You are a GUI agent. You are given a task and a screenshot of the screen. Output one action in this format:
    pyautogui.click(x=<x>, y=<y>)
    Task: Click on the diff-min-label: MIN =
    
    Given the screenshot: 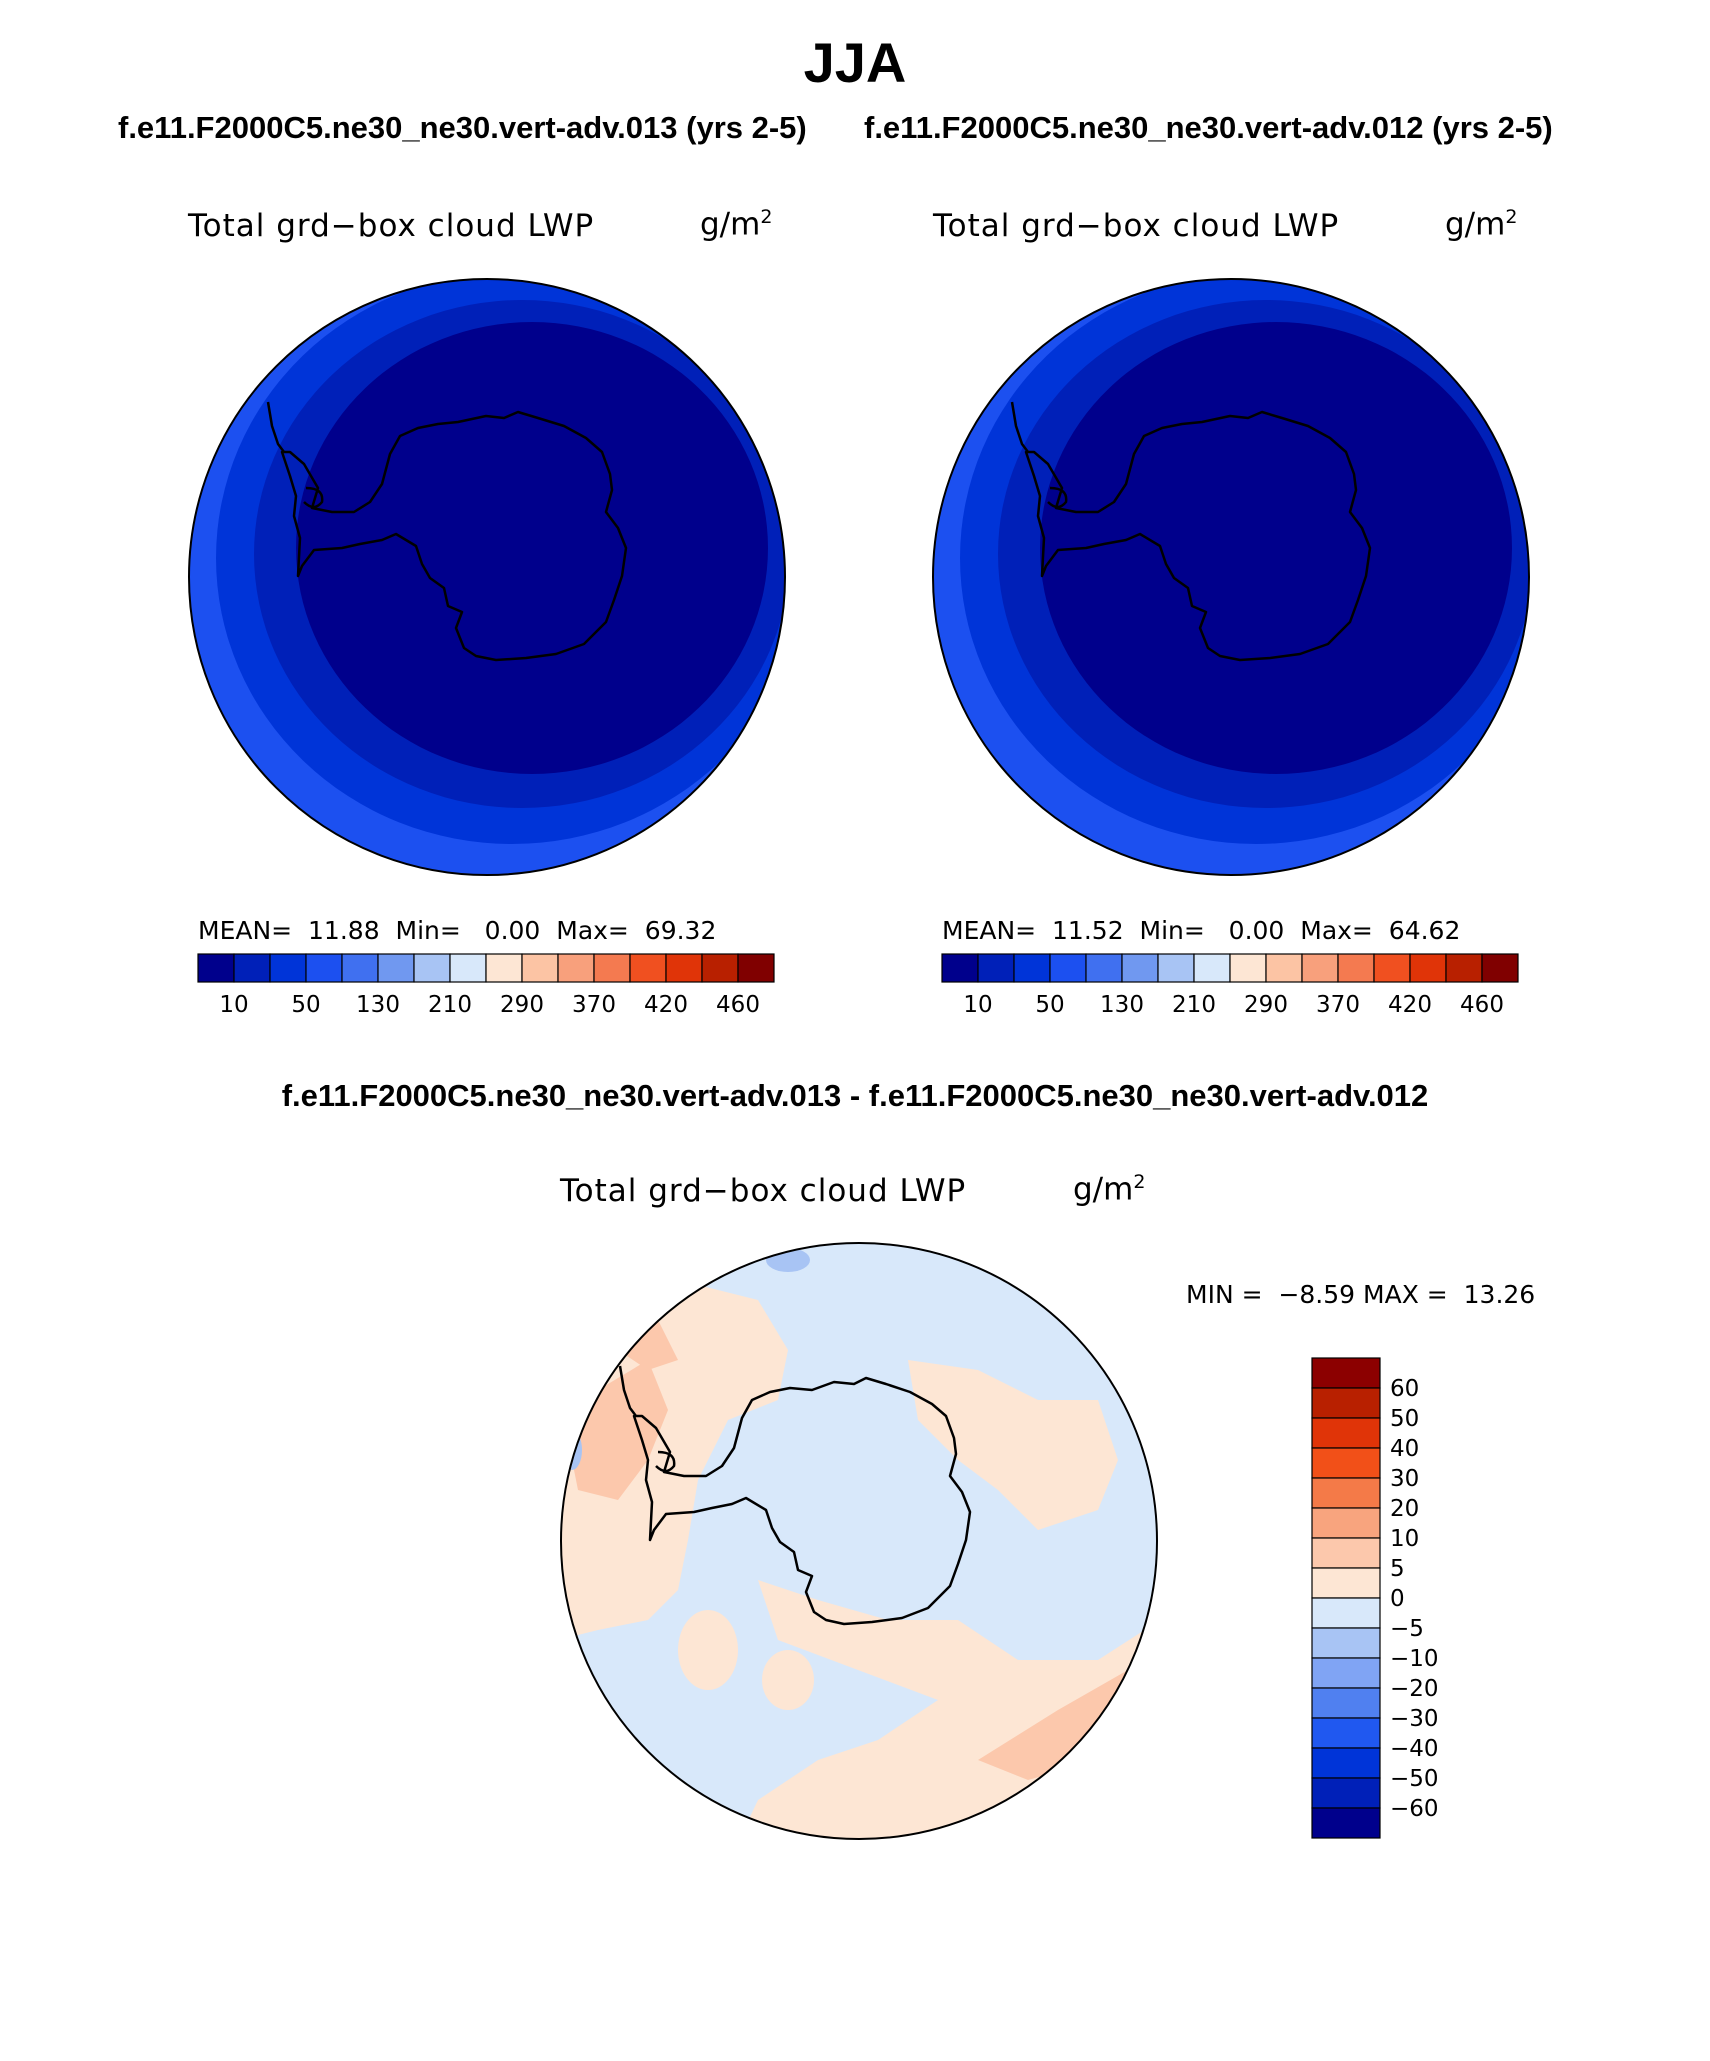 What is the action you would take?
    pyautogui.click(x=1224, y=1294)
    